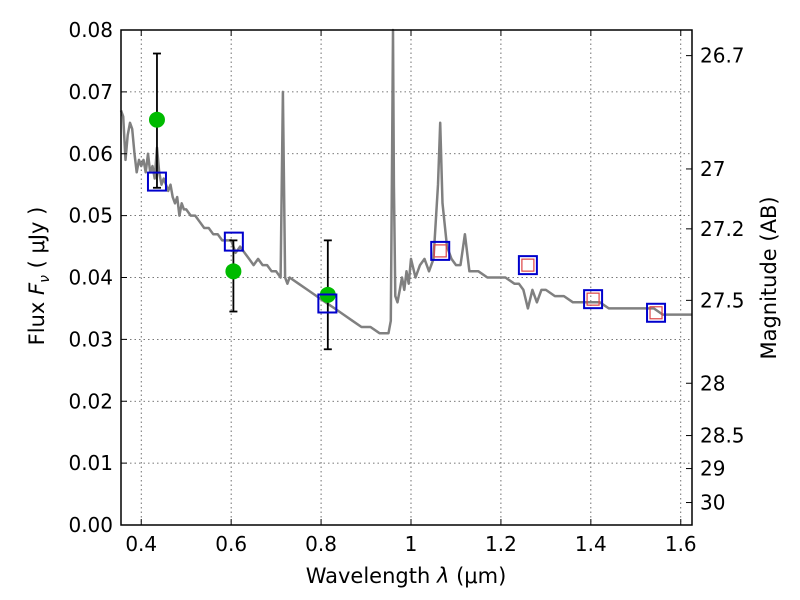  What do you see at coordinates (90, 30) in the screenshot?
I see `y-tick-label: 0.08` at bounding box center [90, 30].